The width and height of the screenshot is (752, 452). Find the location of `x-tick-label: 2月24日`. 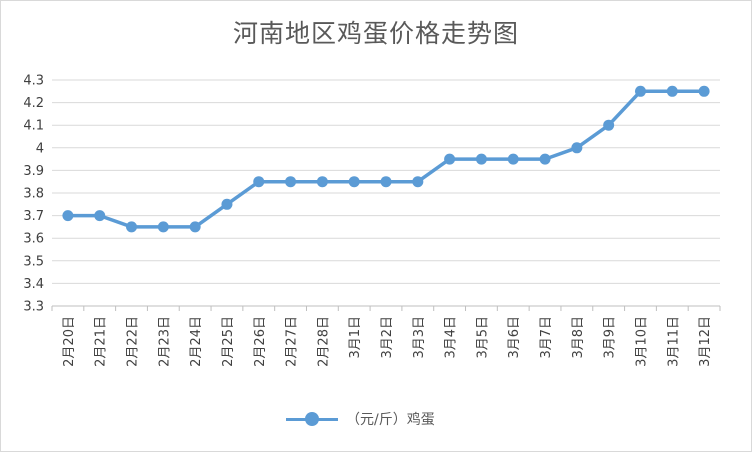

x-tick-label: 2月24日 is located at coordinates (196, 341).